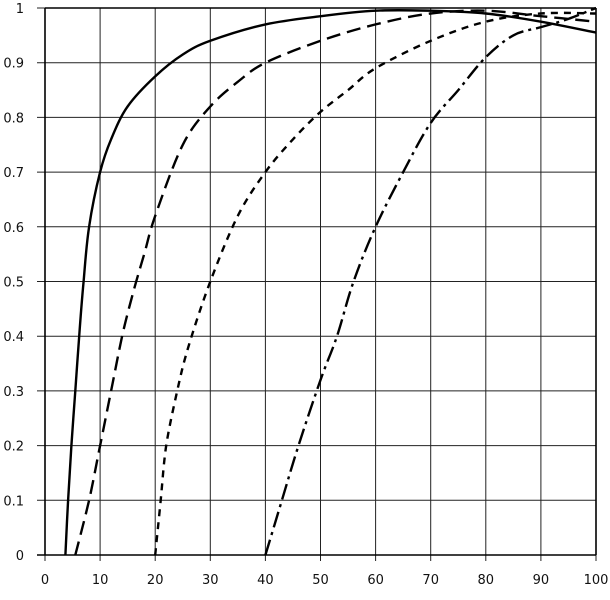 This screenshot has width=610, height=600. What do you see at coordinates (210, 580) in the screenshot?
I see `x-tick-label: 30` at bounding box center [210, 580].